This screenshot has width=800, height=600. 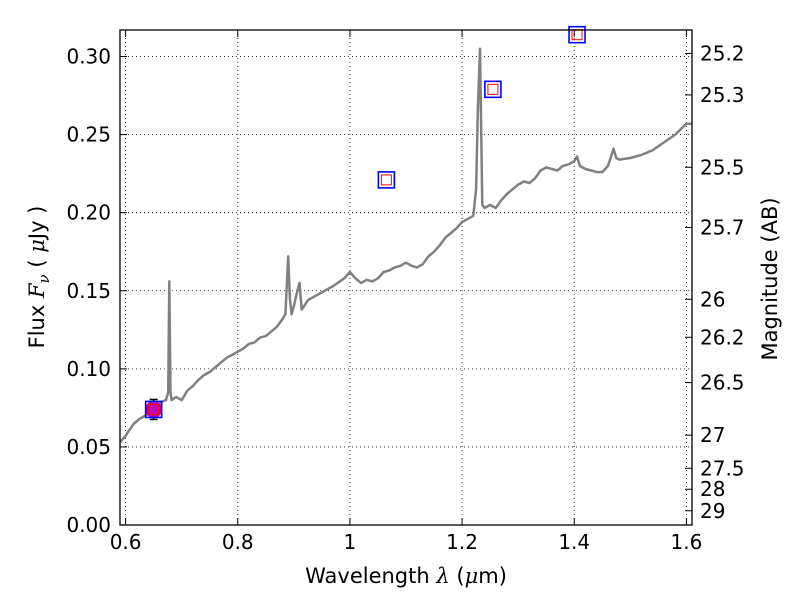 I want to click on right-tick-label: 25.3, so click(x=722, y=95).